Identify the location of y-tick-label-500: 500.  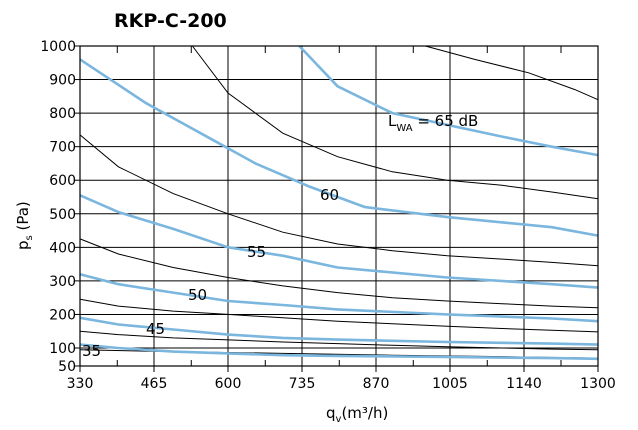
(62, 215).